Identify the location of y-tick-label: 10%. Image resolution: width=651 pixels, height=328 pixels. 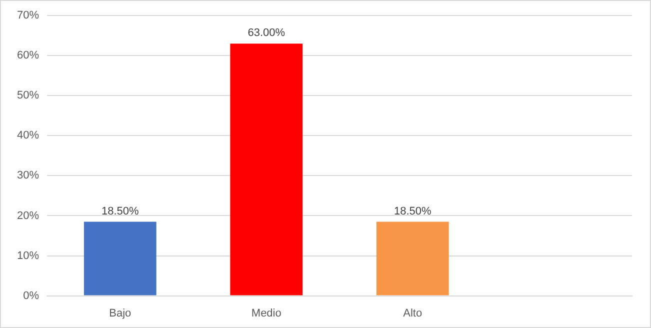
(28, 256).